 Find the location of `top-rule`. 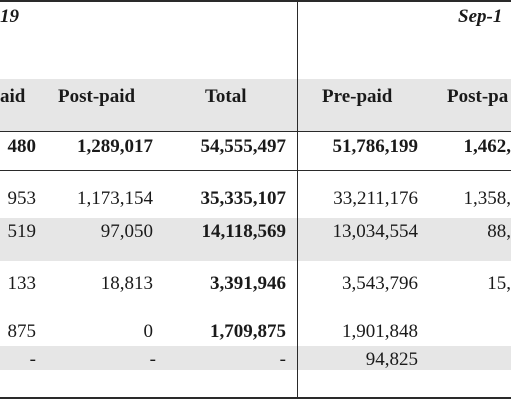

top-rule is located at coordinates (255, 1).